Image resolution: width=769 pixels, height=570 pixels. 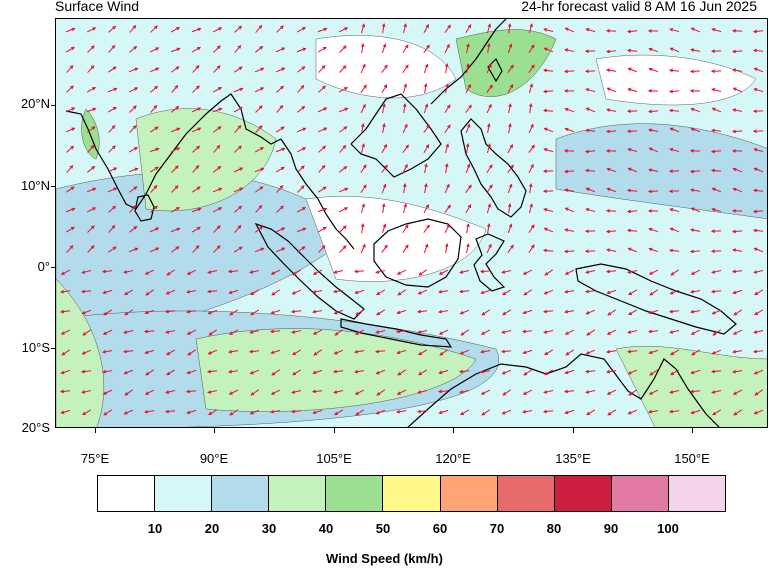 I want to click on lat-label-0: 0°, so click(x=43, y=266).